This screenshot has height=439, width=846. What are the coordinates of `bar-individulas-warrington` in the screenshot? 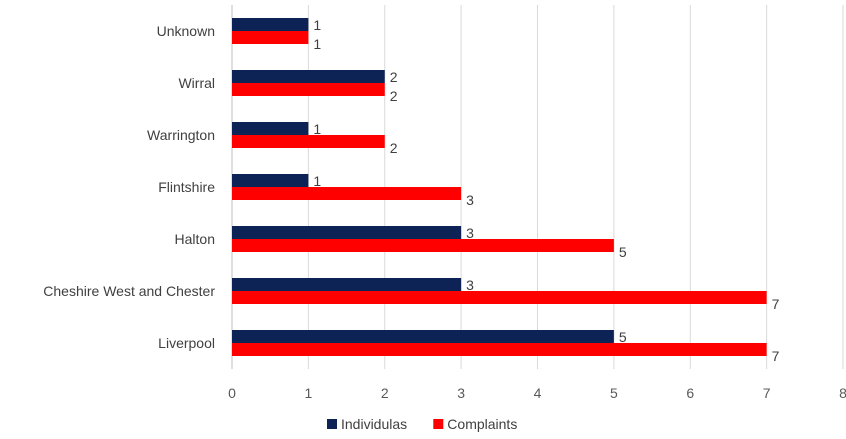 It's located at (270, 128).